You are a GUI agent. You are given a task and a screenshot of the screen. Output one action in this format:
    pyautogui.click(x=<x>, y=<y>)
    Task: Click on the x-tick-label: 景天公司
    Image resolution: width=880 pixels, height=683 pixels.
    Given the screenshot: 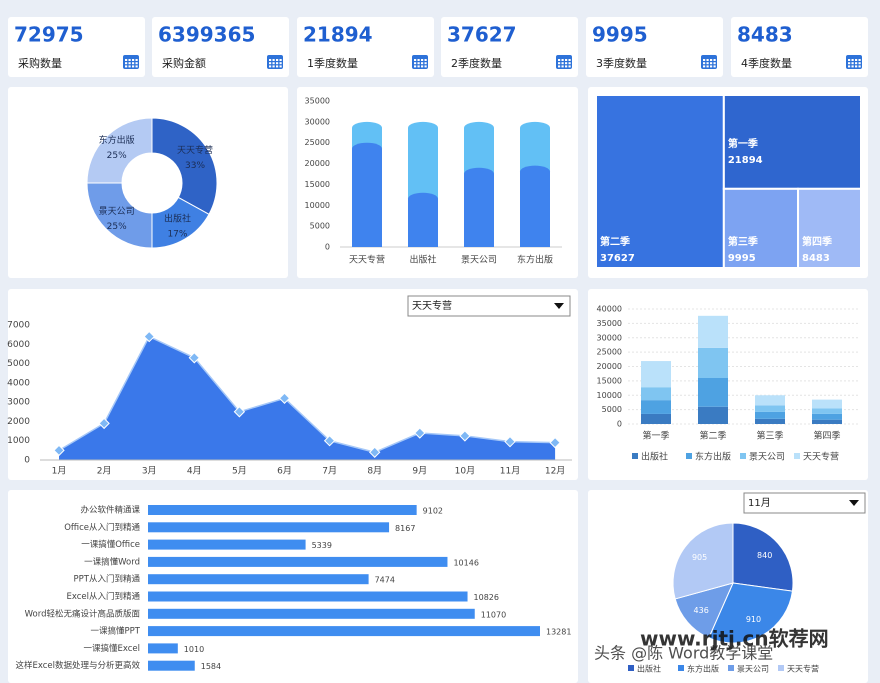 What is the action you would take?
    pyautogui.click(x=479, y=260)
    